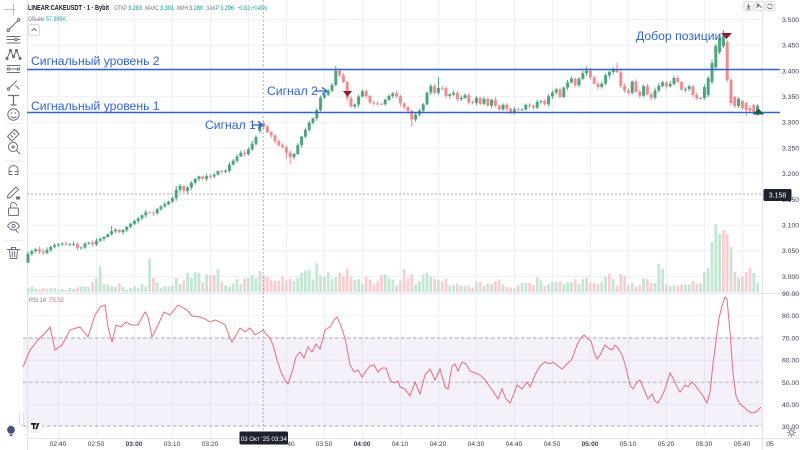  What do you see at coordinates (790, 383) in the screenshot?
I see `svg-text: 50.00` at bounding box center [790, 383].